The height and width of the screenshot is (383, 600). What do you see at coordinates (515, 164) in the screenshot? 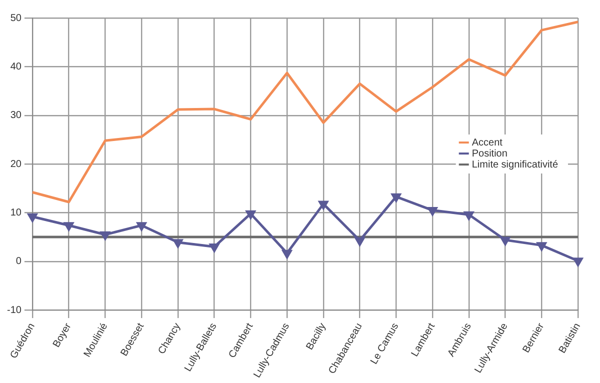
I see `legend-label: Limite significativité` at bounding box center [515, 164].